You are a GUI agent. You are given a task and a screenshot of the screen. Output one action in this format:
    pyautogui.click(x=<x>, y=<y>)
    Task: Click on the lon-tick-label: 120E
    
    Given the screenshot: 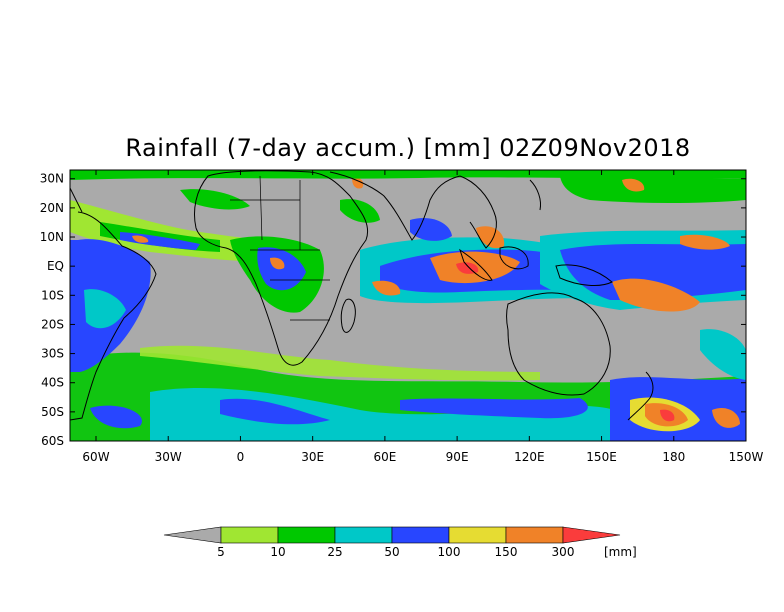 What is the action you would take?
    pyautogui.click(x=529, y=457)
    